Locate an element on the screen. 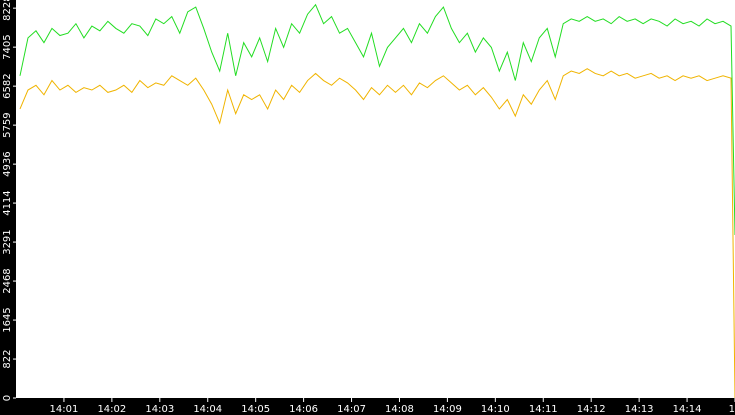 The width and height of the screenshot is (735, 415). x-tick-label: 14:02 is located at coordinates (111, 409).